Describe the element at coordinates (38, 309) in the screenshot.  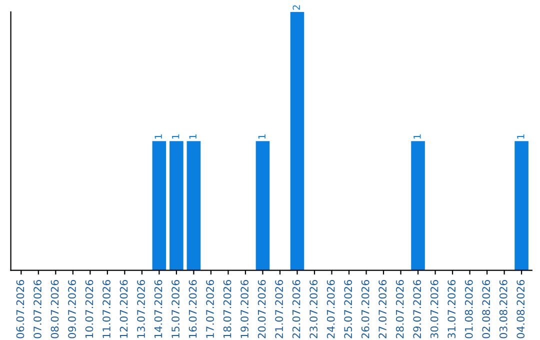
I see `x-tick-label: 07.07.2026` at that location.